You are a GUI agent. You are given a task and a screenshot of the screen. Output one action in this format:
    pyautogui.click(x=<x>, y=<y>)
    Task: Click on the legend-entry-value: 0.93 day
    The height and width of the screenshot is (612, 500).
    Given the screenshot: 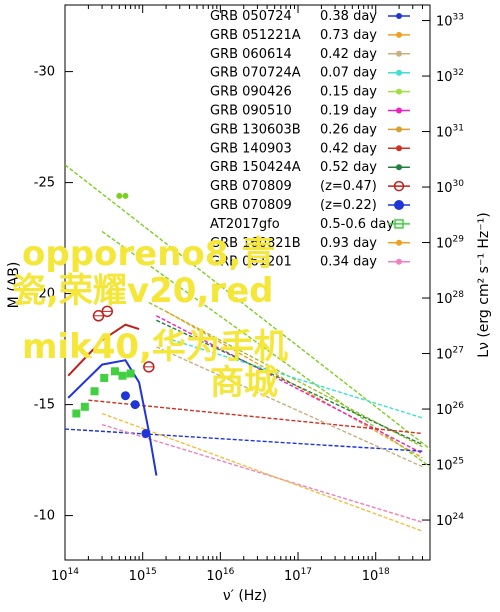 What is the action you would take?
    pyautogui.click(x=348, y=243)
    